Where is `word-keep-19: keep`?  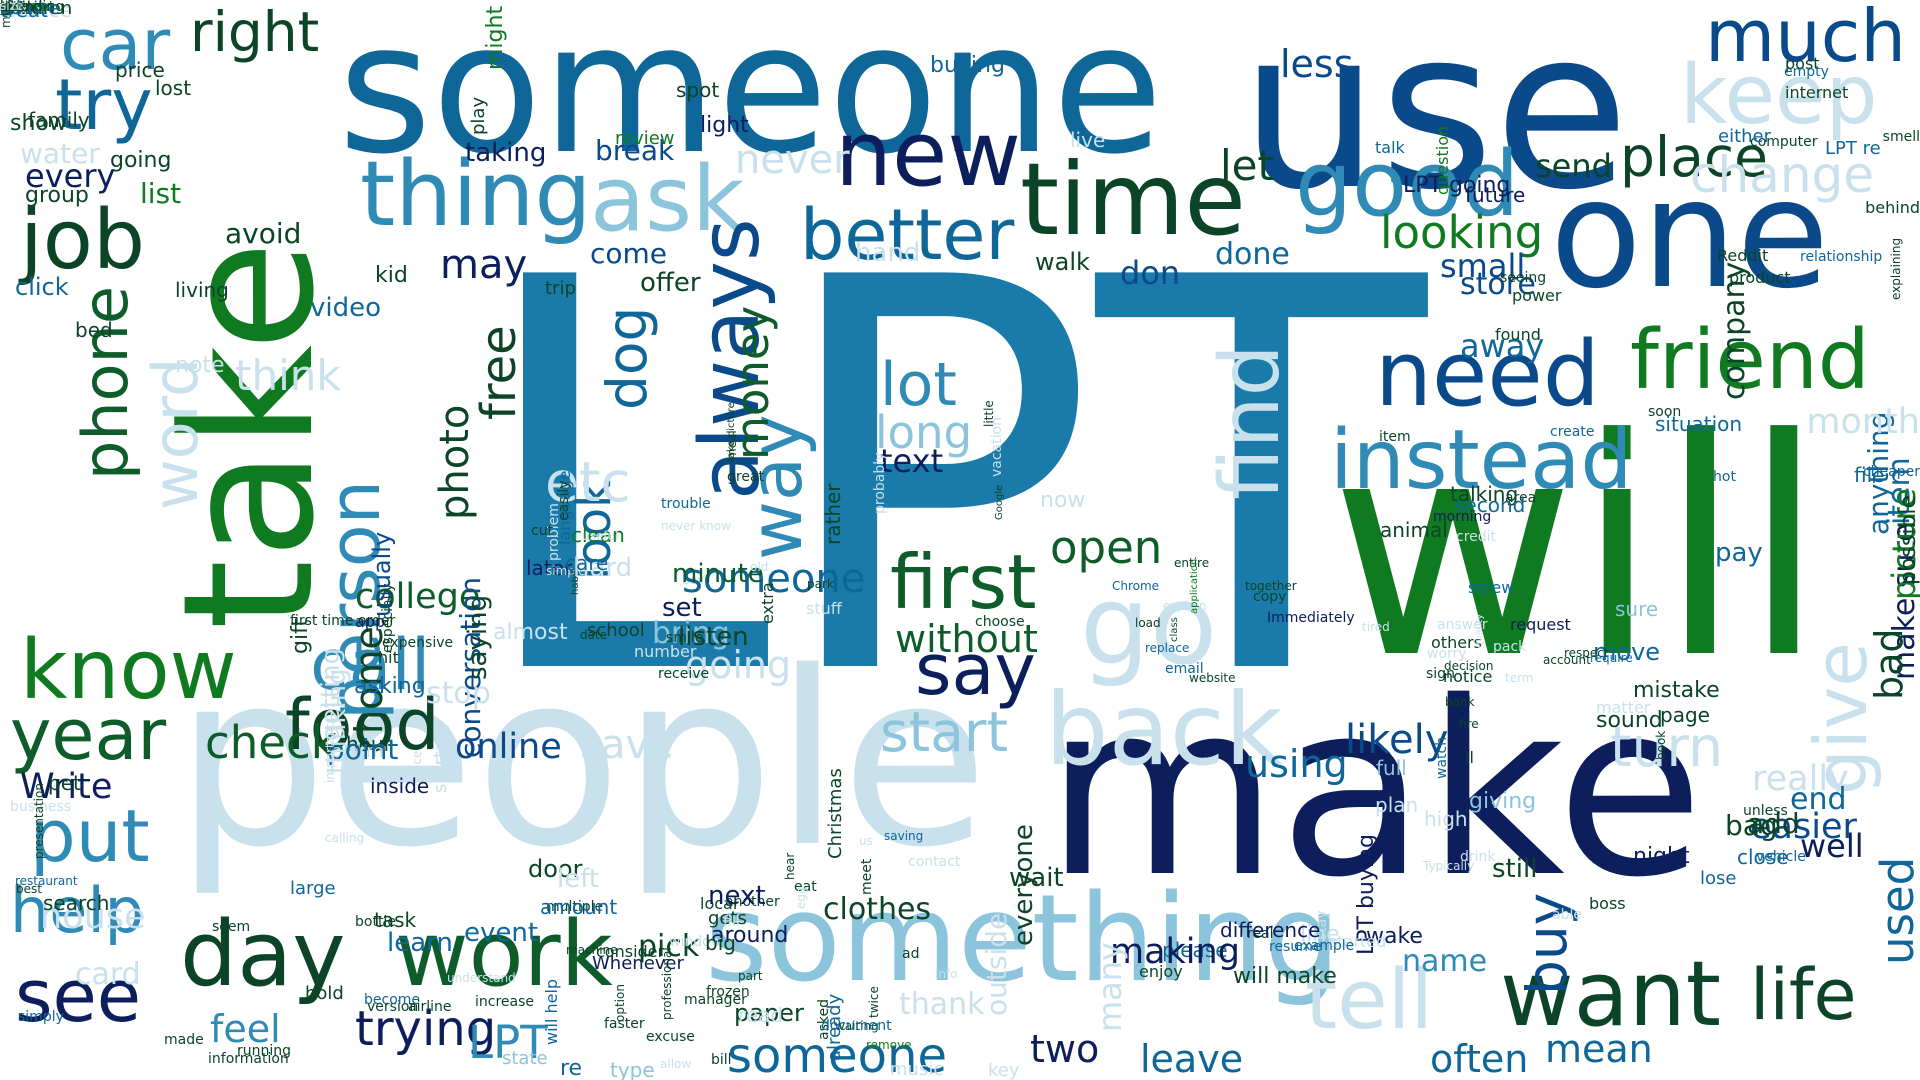 word-keep-19: keep is located at coordinates (1779, 95).